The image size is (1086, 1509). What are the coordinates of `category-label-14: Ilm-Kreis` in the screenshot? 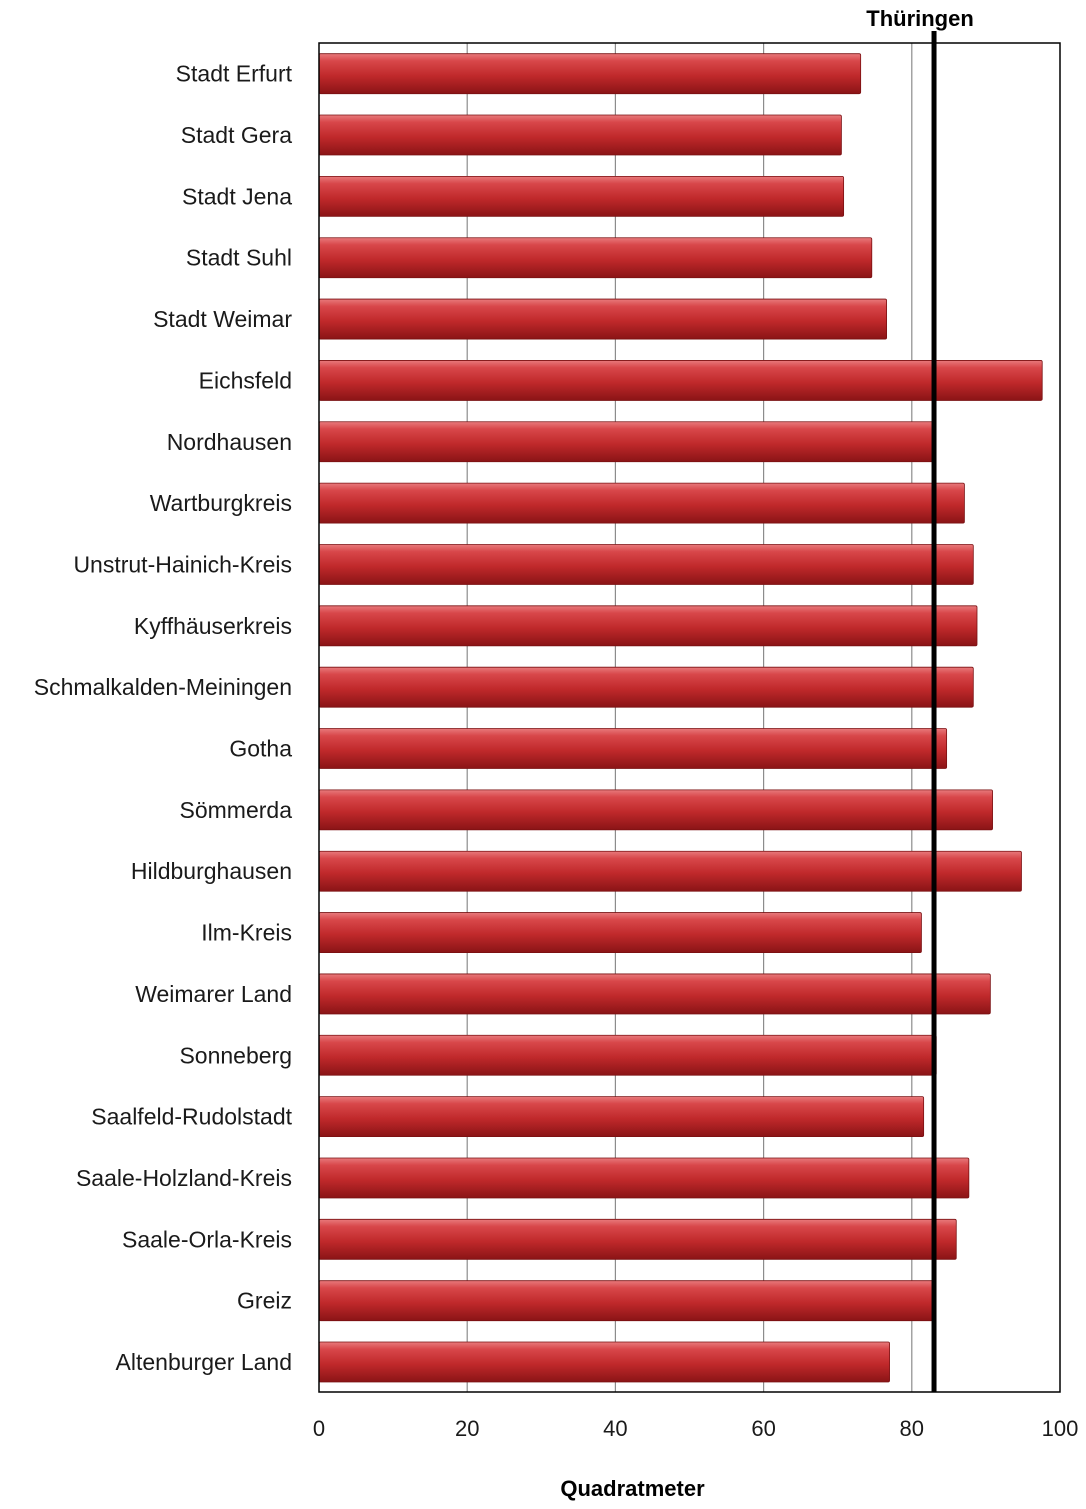 It's located at (246, 933).